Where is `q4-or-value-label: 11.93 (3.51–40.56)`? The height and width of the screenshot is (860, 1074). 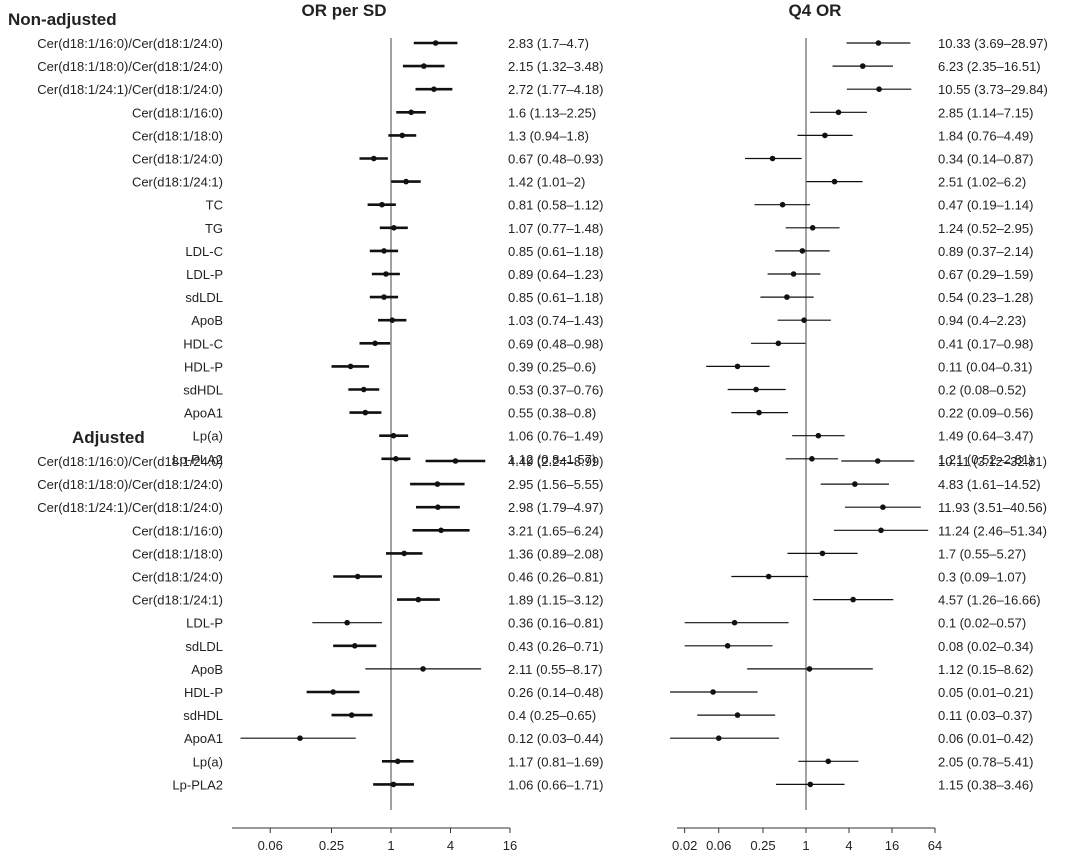 q4-or-value-label: 11.93 (3.51–40.56) is located at coordinates (992, 507).